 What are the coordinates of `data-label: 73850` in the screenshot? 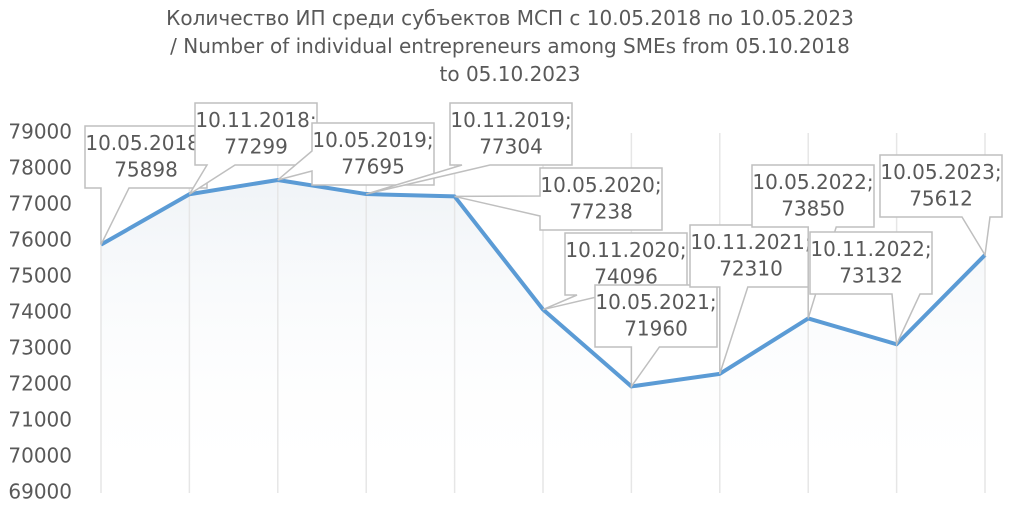 It's located at (813, 209).